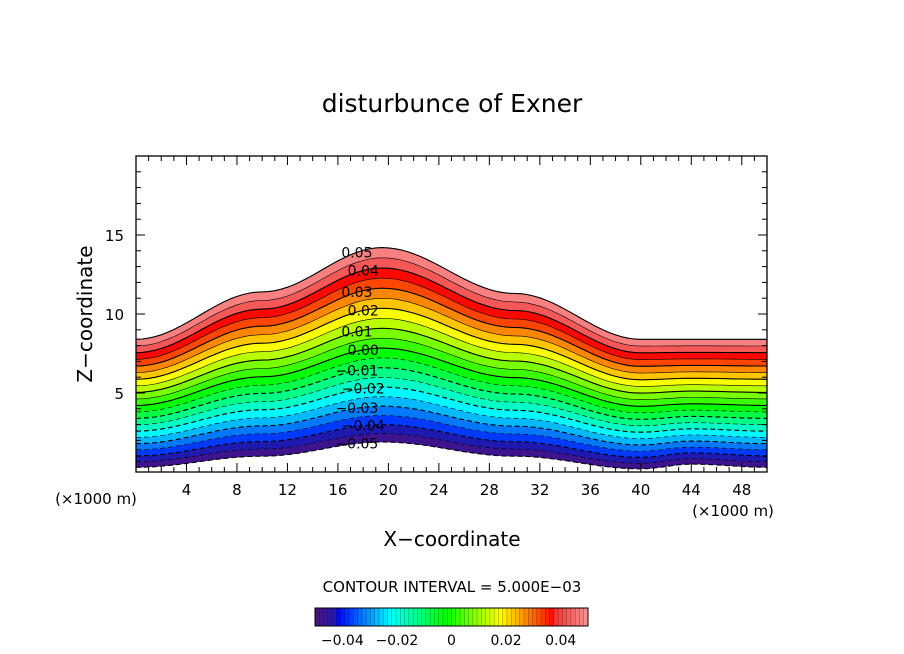 The height and width of the screenshot is (654, 904). Describe the element at coordinates (96, 499) in the screenshot. I see `y-unit-label: (×1000 m)` at that location.